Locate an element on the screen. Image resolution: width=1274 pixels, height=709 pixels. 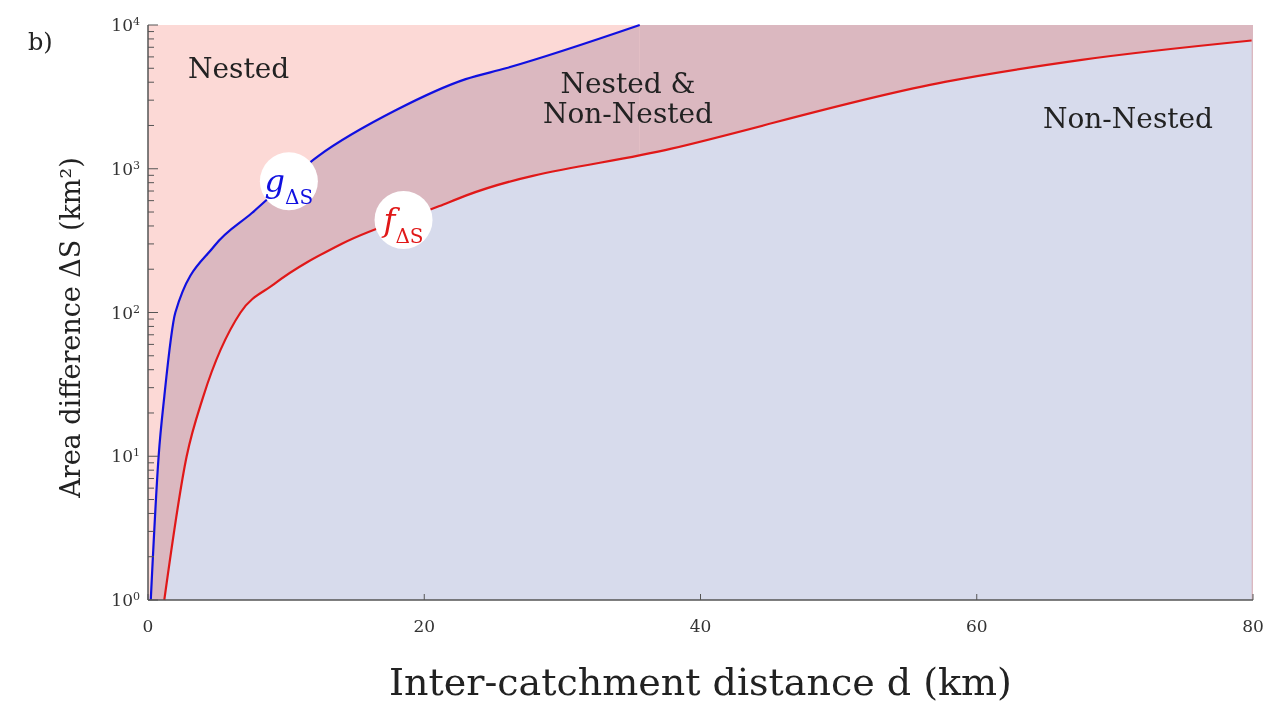
y-tick-label: 10$^{2}$ is located at coordinates (125, 312).